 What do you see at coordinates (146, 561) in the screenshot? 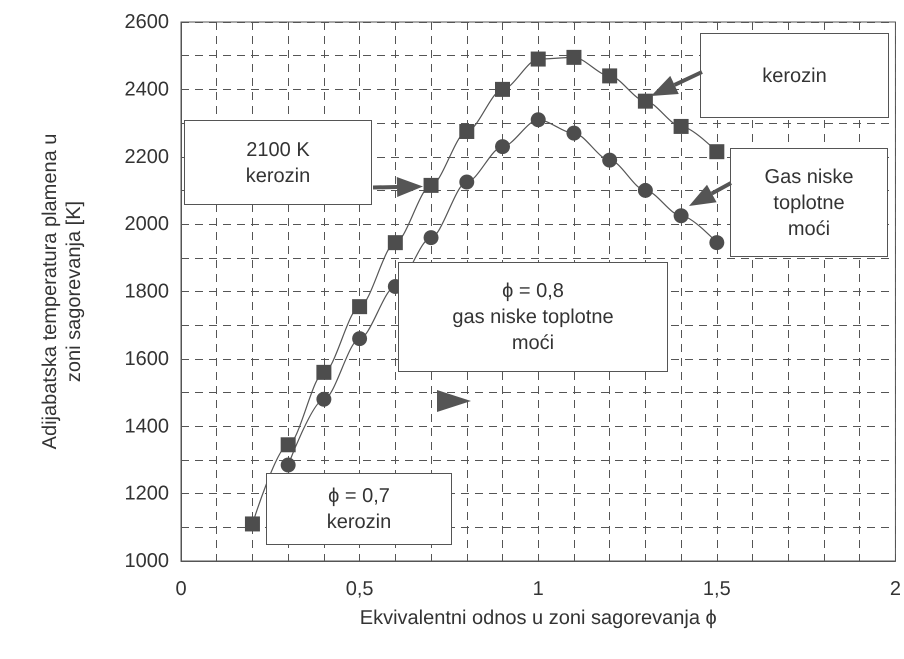
I see `y-tick-label: 1000` at bounding box center [146, 561].